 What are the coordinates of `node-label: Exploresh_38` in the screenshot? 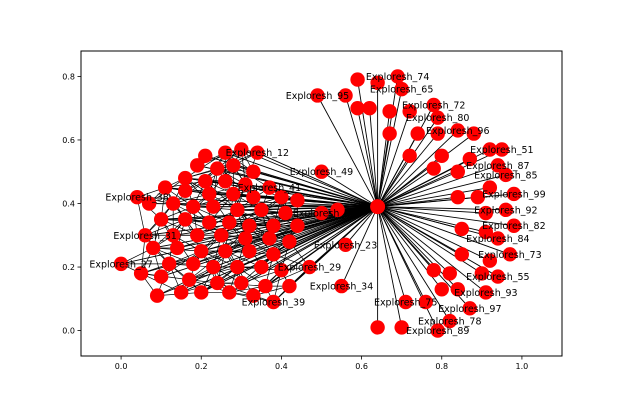 It's located at (136, 198).